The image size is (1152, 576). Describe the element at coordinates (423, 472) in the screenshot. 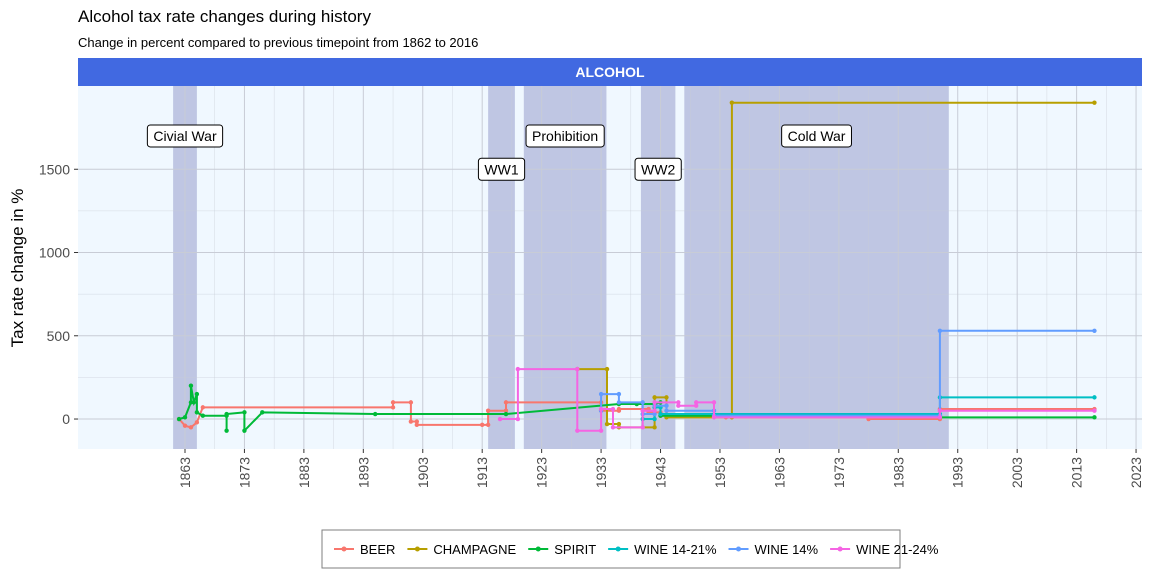

I see `x-tick-label: 1903` at that location.